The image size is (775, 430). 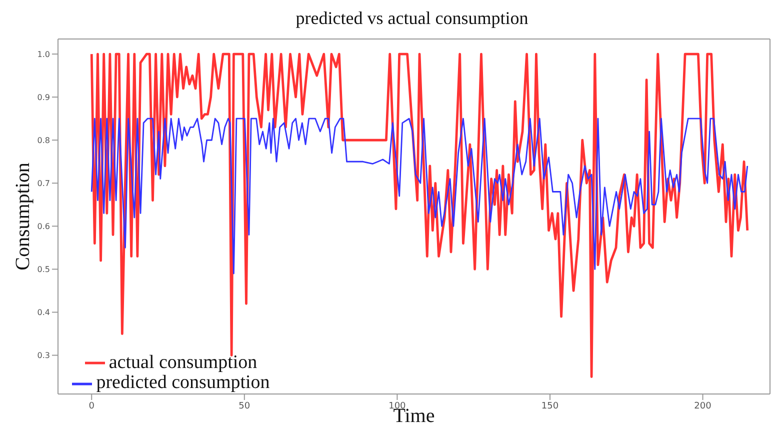 What do you see at coordinates (43, 97) in the screenshot?
I see `y-tick-label: 0.9` at bounding box center [43, 97].